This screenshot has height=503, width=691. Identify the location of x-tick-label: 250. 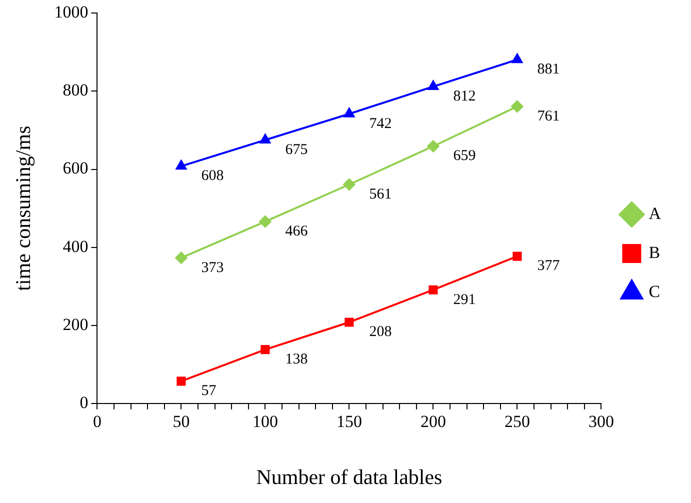
(517, 422).